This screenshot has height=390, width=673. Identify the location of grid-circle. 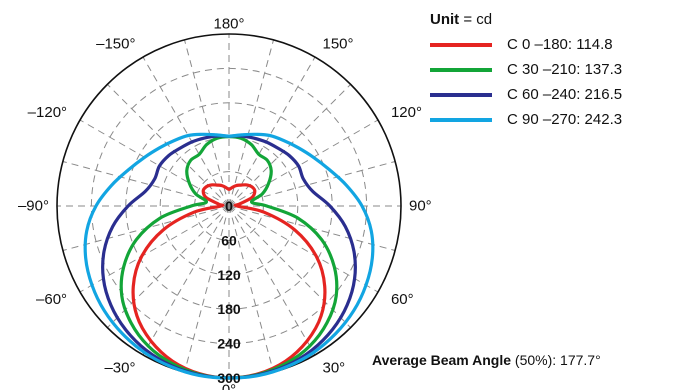
(229, 206).